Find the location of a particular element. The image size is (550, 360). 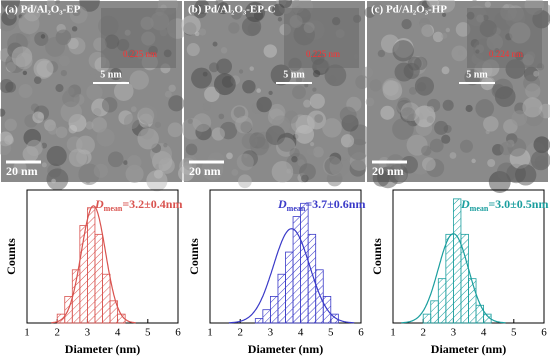

annotation-text: =3.0±0.5nm is located at coordinates (518, 204).